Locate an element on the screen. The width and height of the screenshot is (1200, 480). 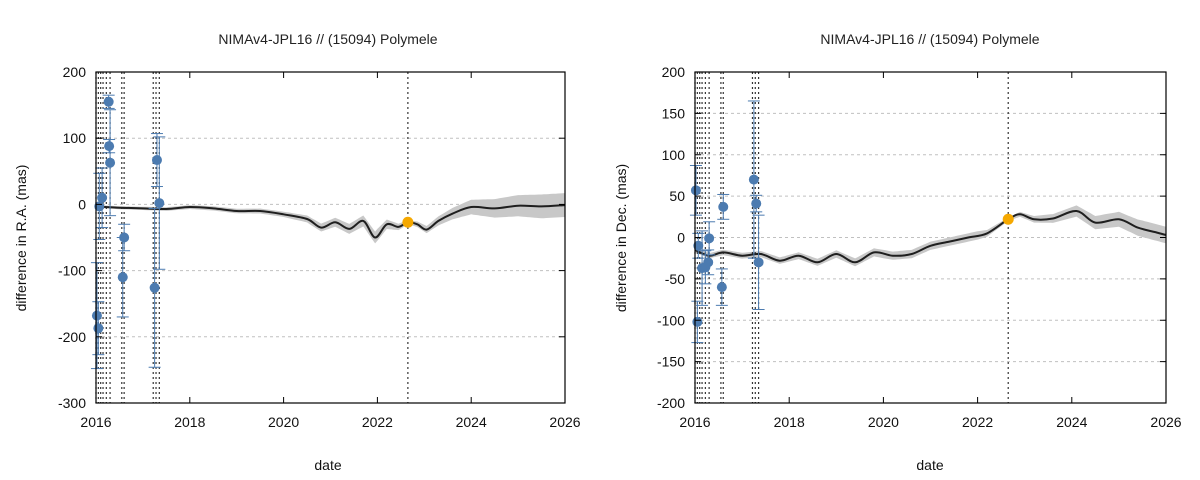
y-tick-label: -300 is located at coordinates (72, 403).